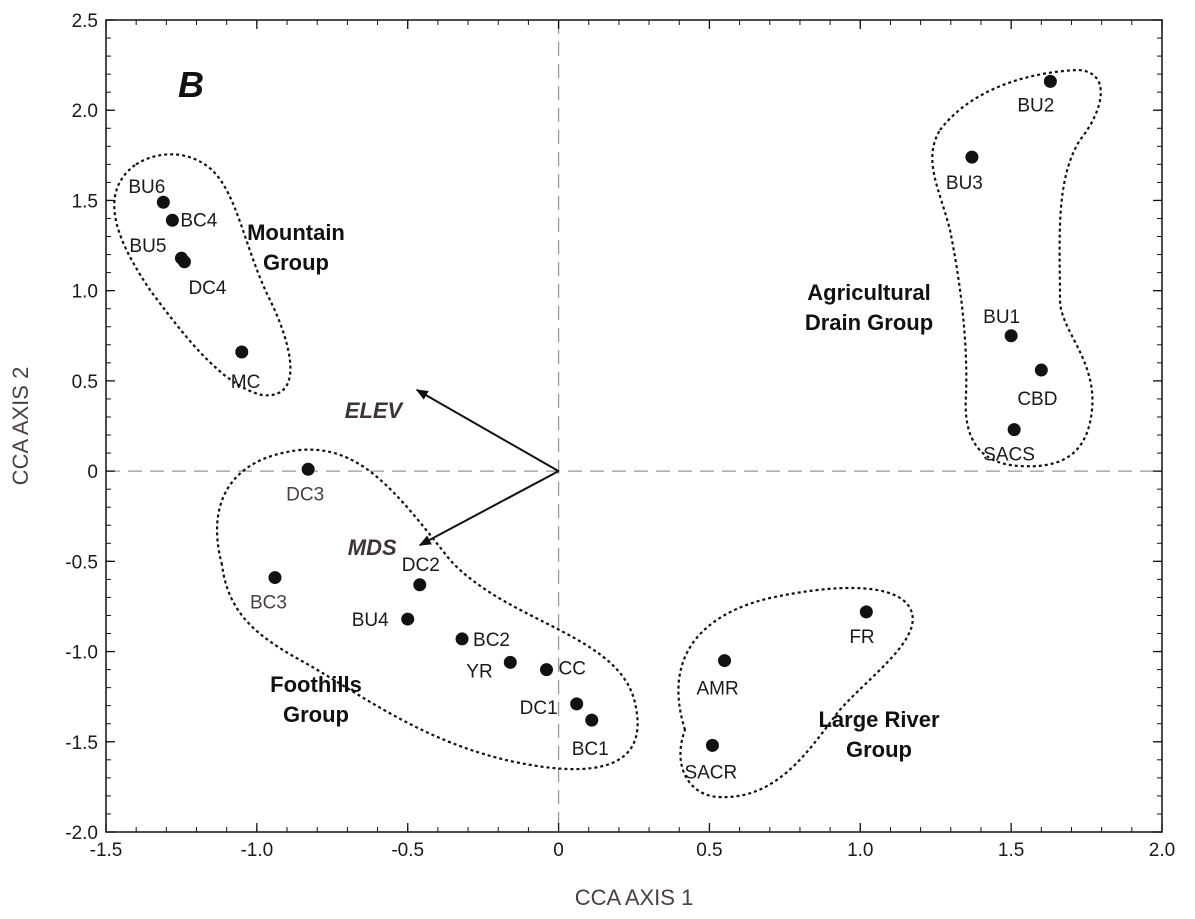  Describe the element at coordinates (408, 619) in the screenshot. I see `point-bu4` at that location.